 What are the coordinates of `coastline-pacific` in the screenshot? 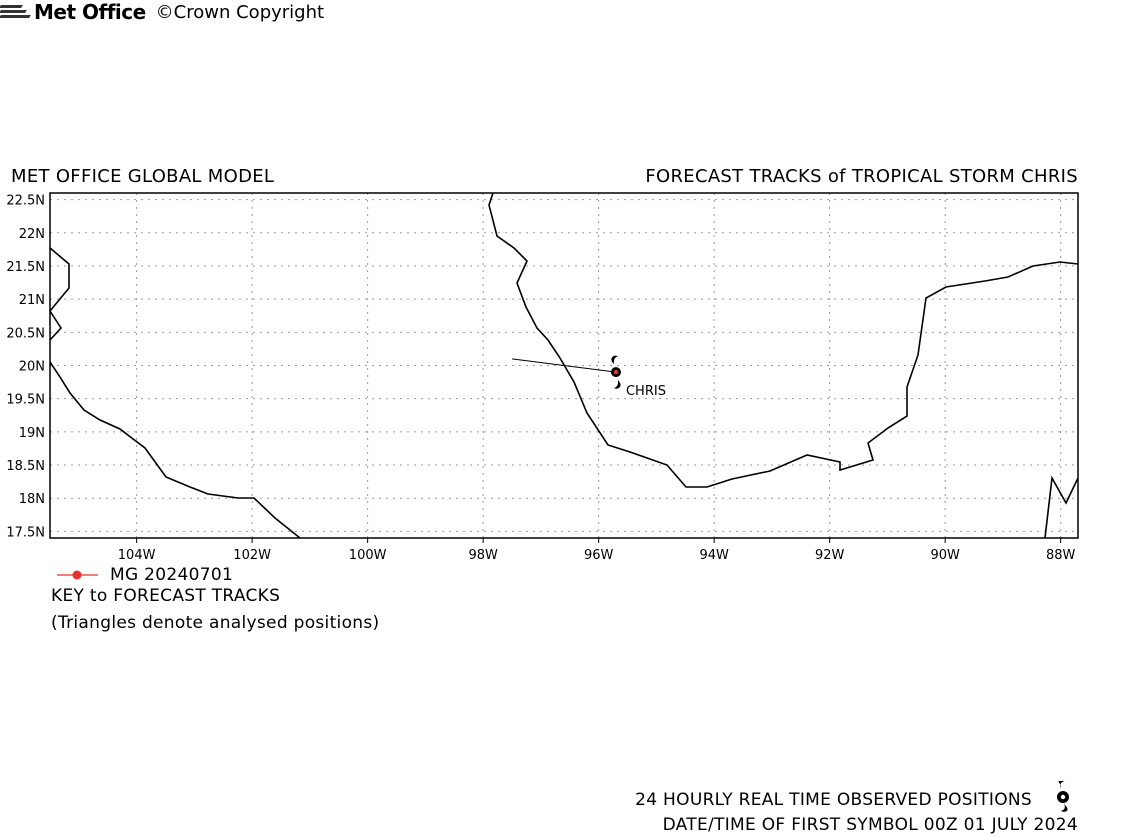 It's located at (175, 449).